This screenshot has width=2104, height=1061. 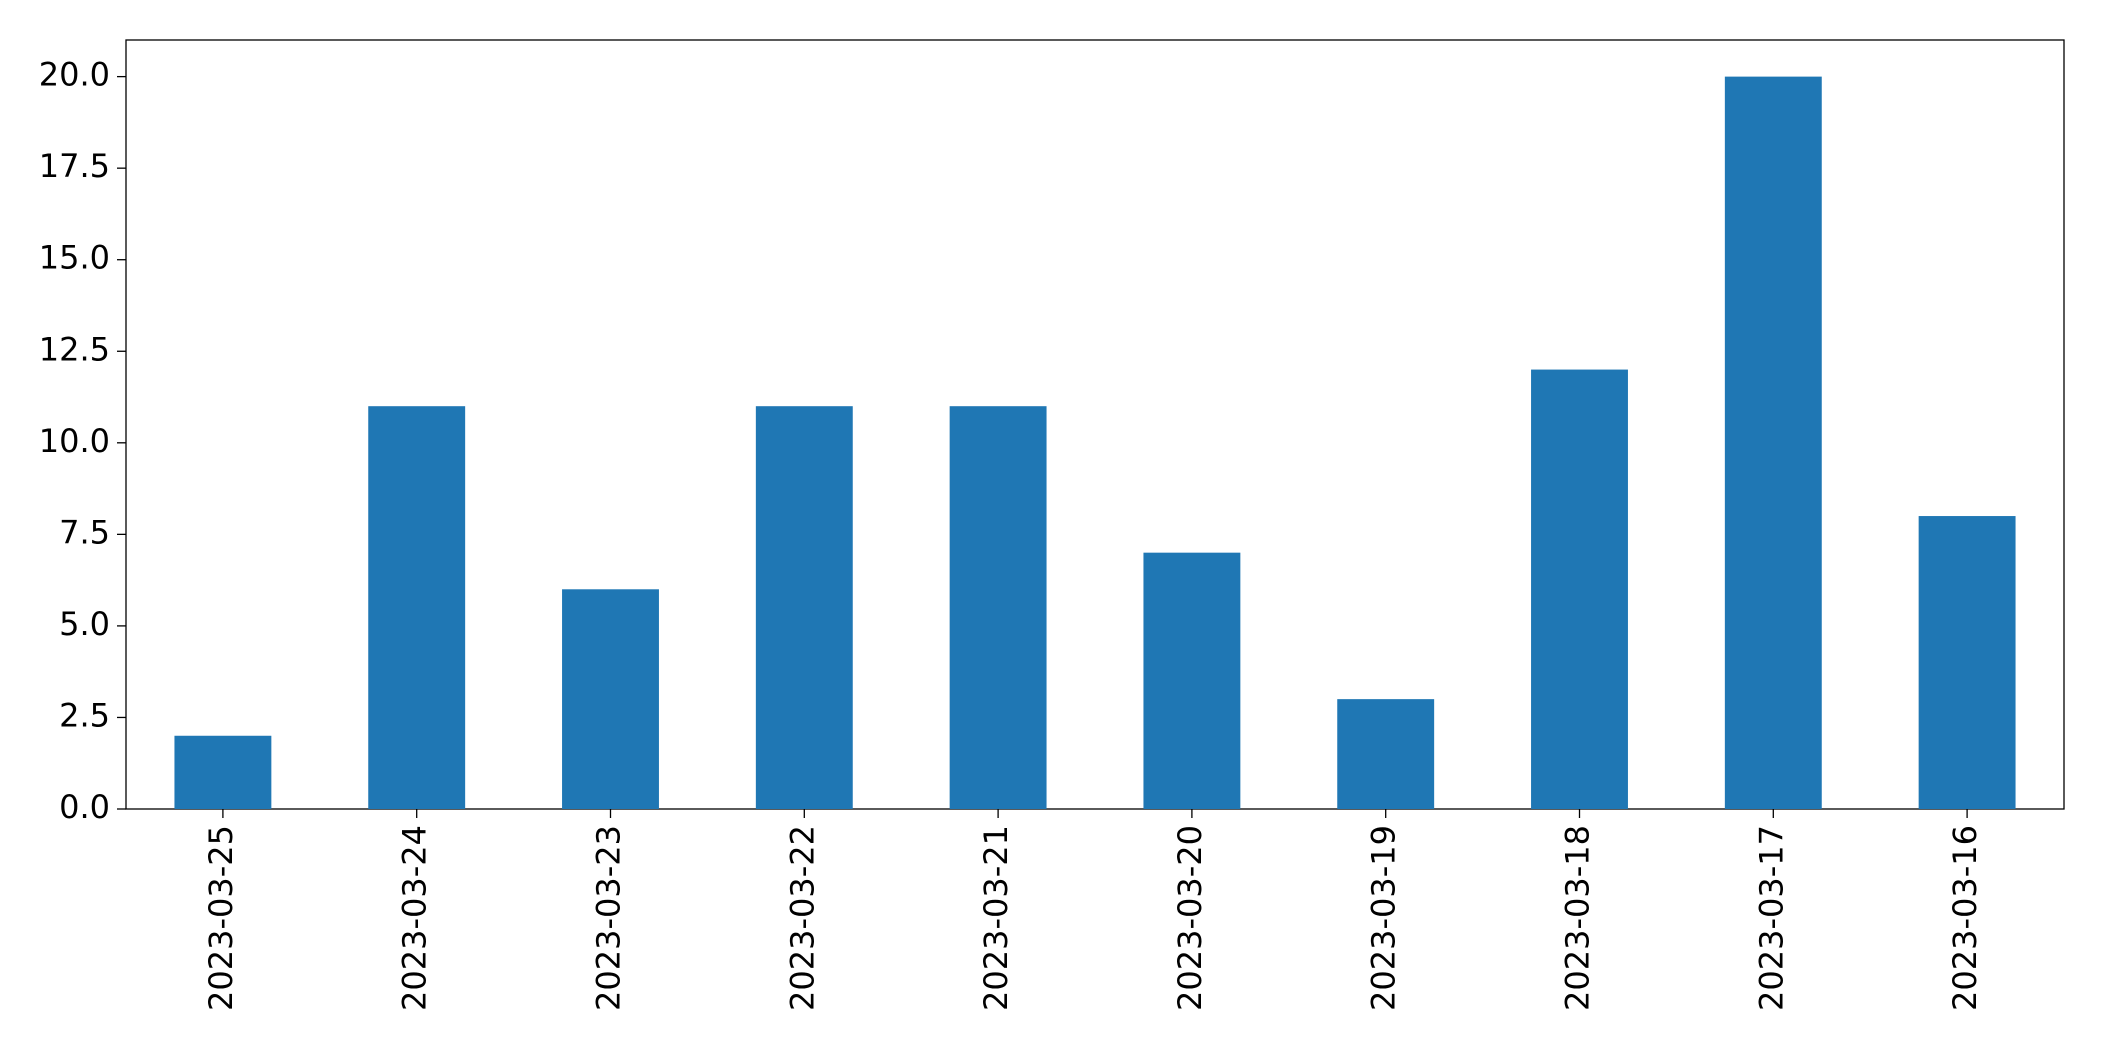 I want to click on x-tick-label: 2023-03-24, so click(x=415, y=918).